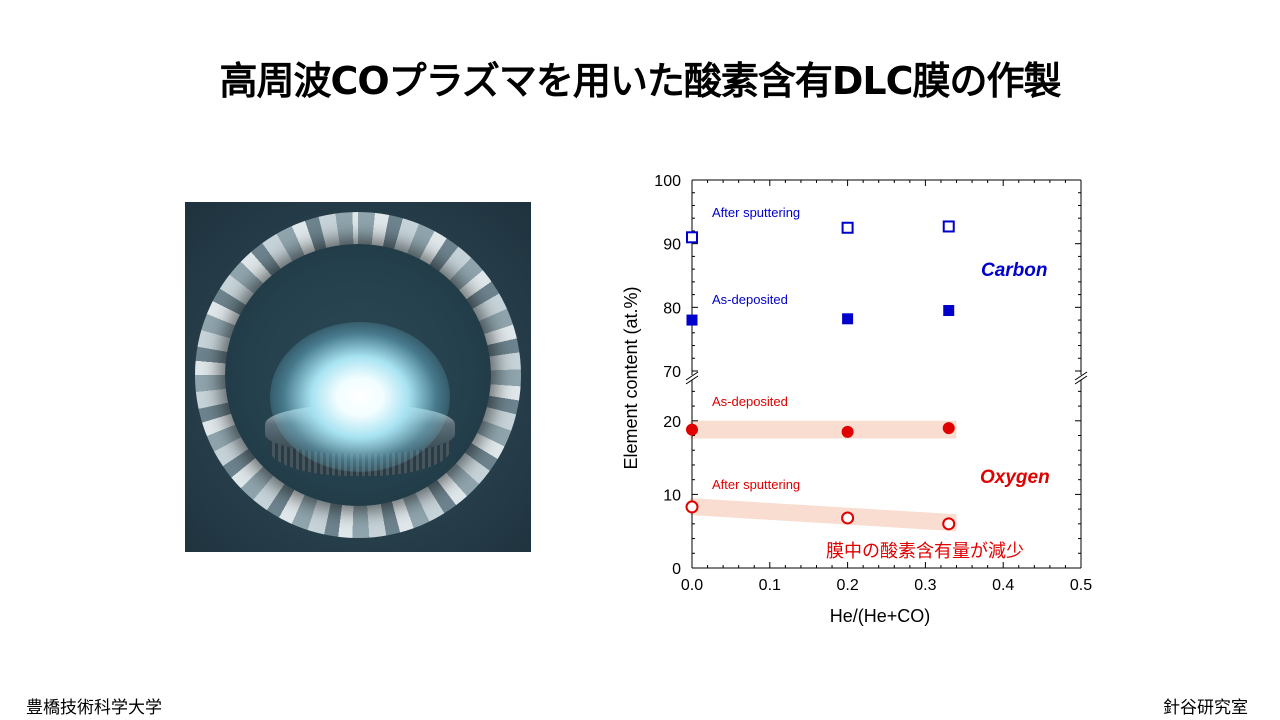 The height and width of the screenshot is (720, 1280). I want to click on y-tick-label-upper: 70, so click(672, 372).